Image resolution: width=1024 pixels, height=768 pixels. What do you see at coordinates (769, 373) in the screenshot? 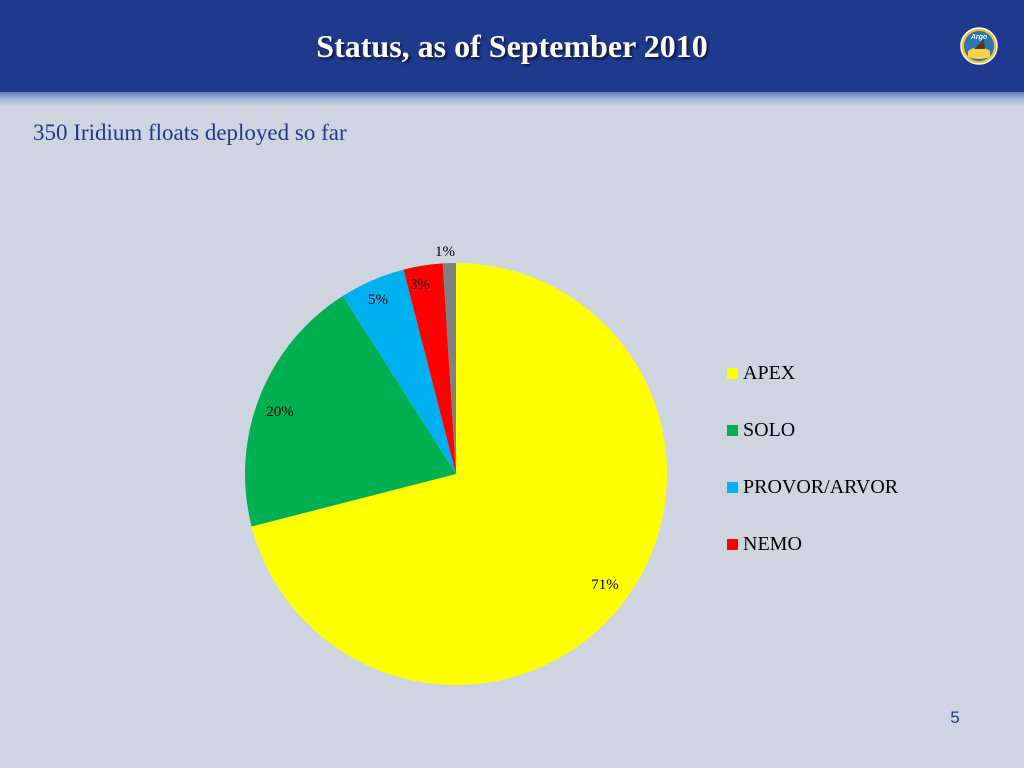
I see `legend-label: APEX` at bounding box center [769, 373].